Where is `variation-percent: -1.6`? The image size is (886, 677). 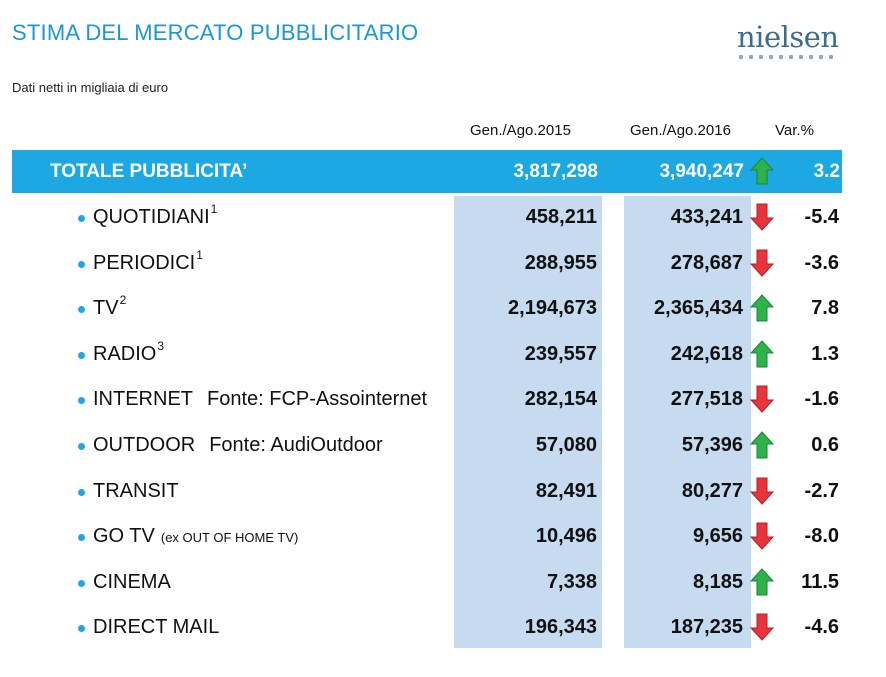 variation-percent: -1.6 is located at coordinates (821, 399).